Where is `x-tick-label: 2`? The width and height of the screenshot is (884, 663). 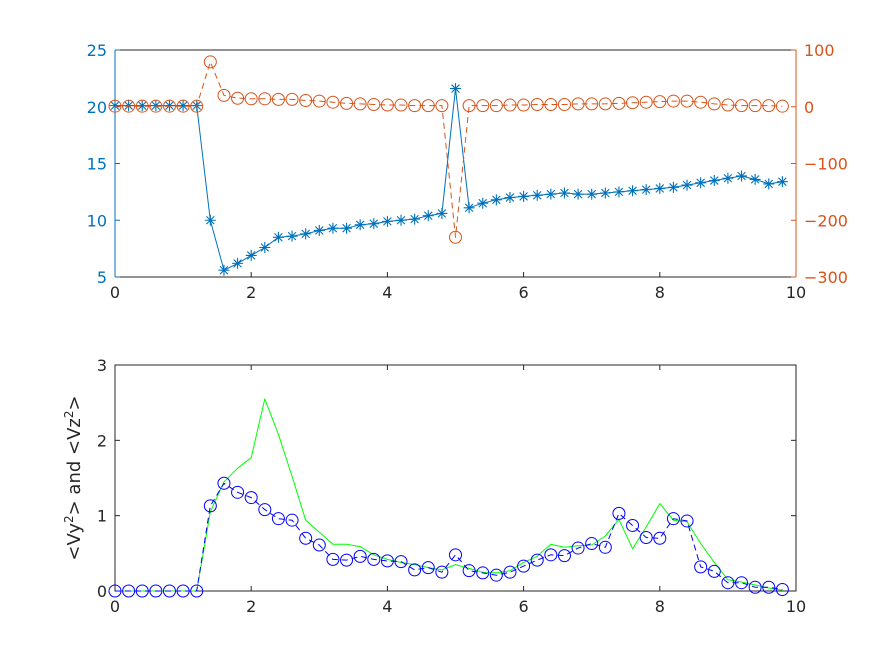 x-tick-label: 2 is located at coordinates (251, 292).